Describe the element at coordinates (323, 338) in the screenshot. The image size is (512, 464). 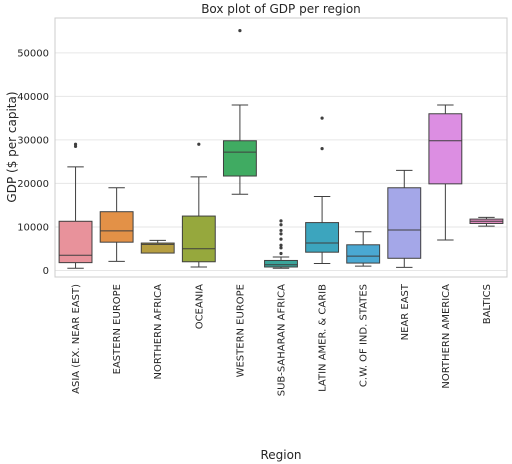
I see `x-tick-label: LATIN AMER. & CARIB` at that location.